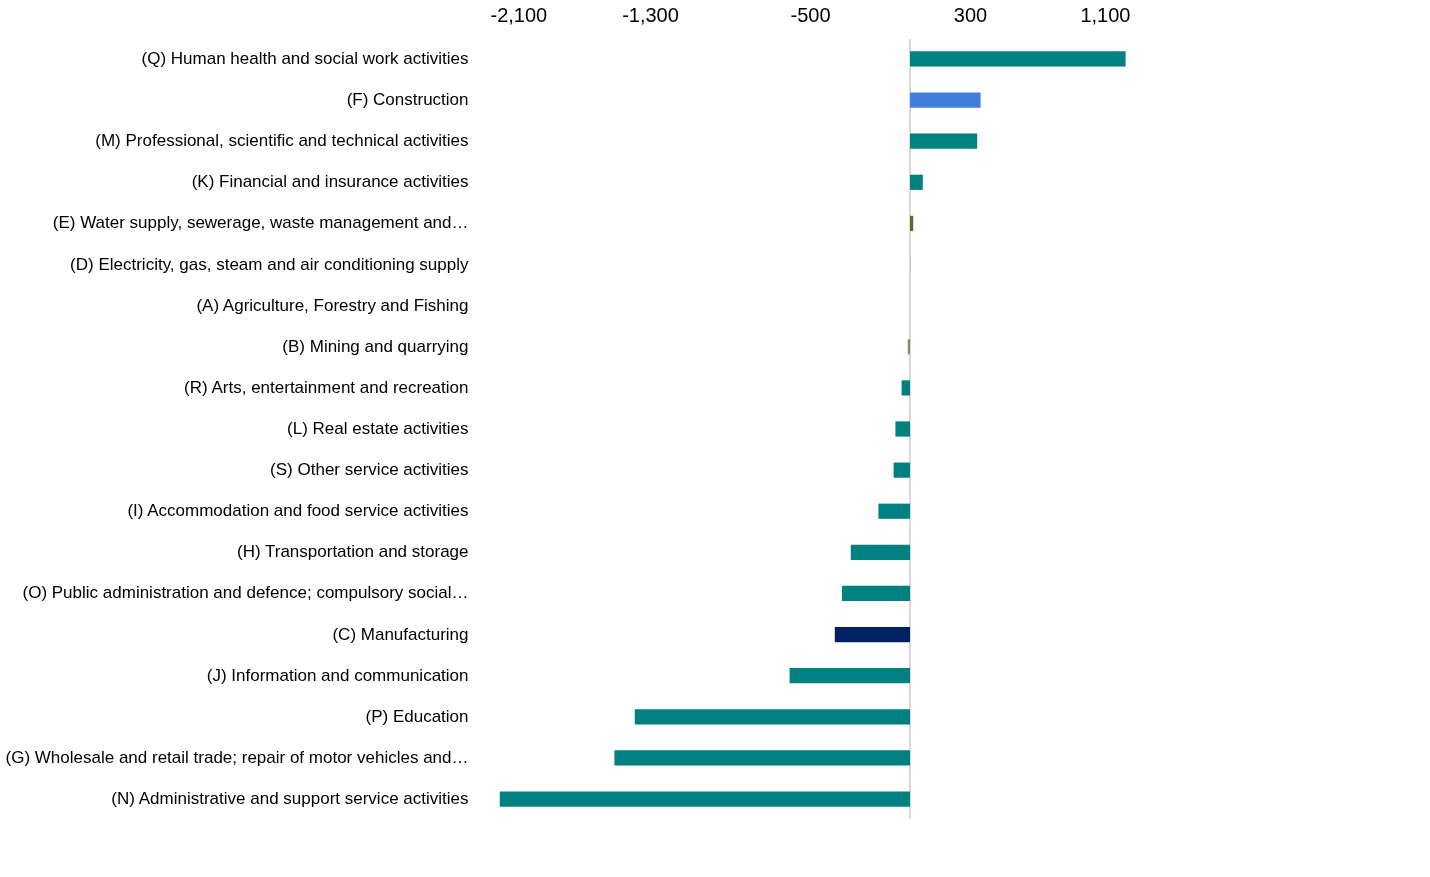 This screenshot has width=1430, height=877. I want to click on y-tick-label: (N) Administrative and support service activities, so click(290, 799).